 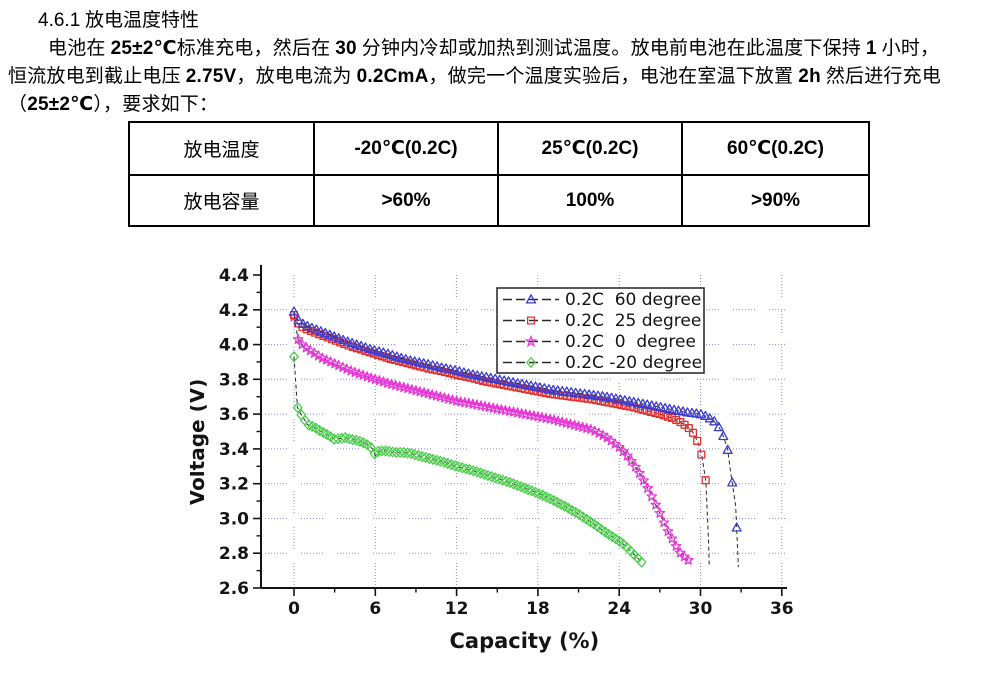 I want to click on text-segment: 电池在, so click(x=79, y=48).